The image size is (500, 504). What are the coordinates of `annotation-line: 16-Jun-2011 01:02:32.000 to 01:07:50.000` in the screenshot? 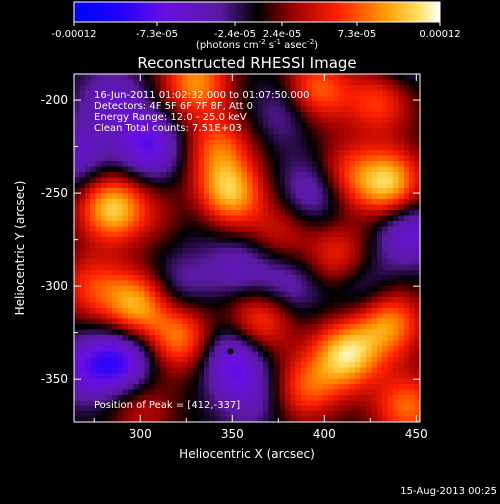 It's located at (202, 95).